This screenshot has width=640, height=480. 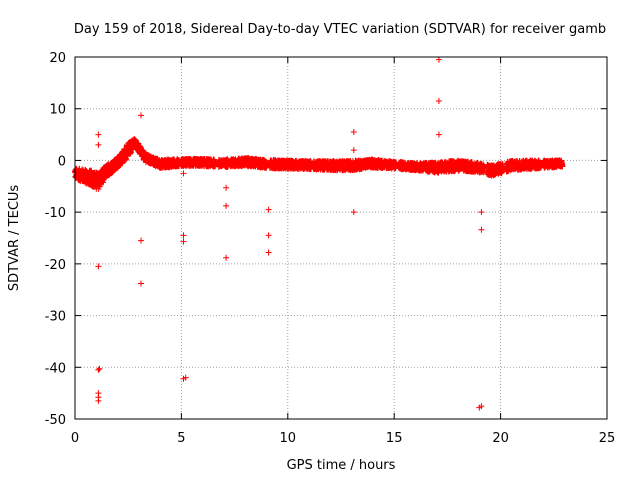 I want to click on x-tick-label: 0, so click(x=75, y=438).